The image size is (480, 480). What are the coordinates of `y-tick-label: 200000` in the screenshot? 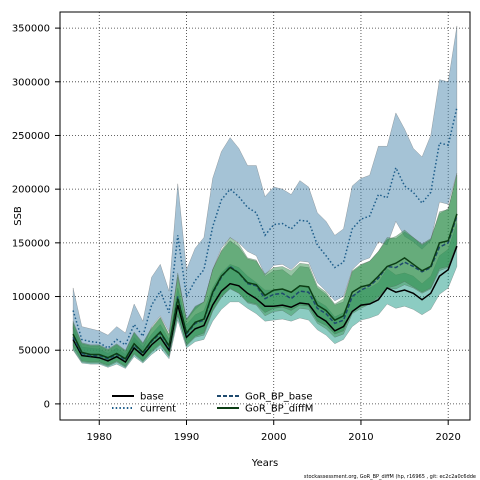 It's located at (31, 190).